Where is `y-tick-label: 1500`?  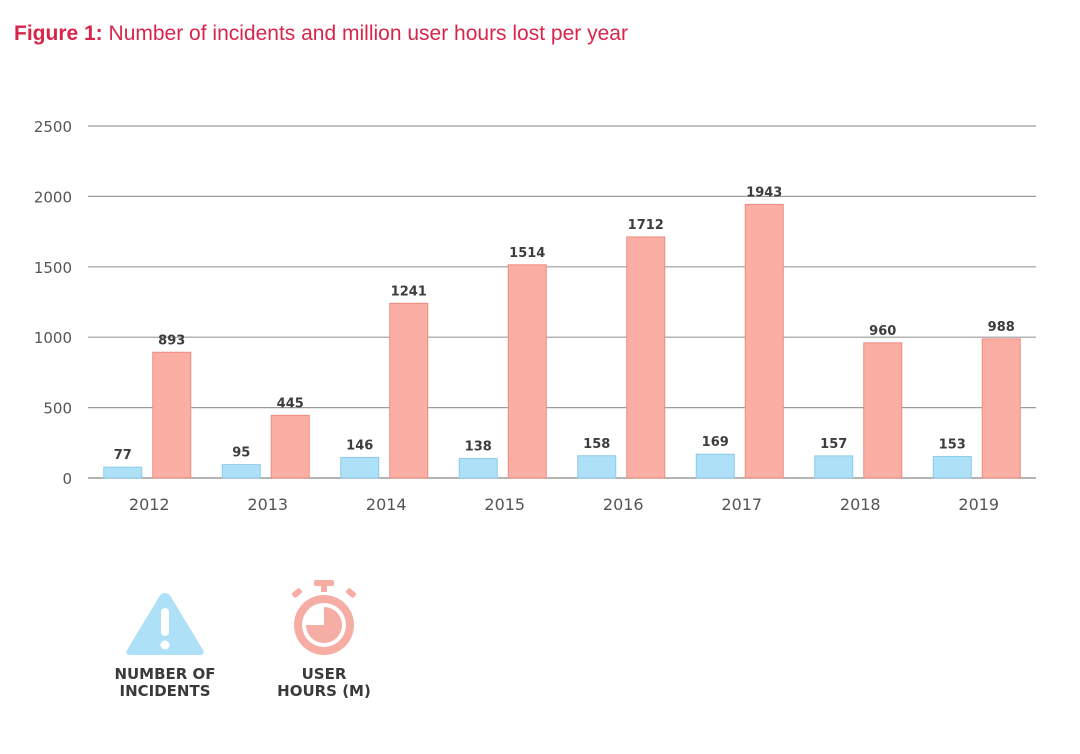
y-tick-label: 1500 is located at coordinates (53, 268).